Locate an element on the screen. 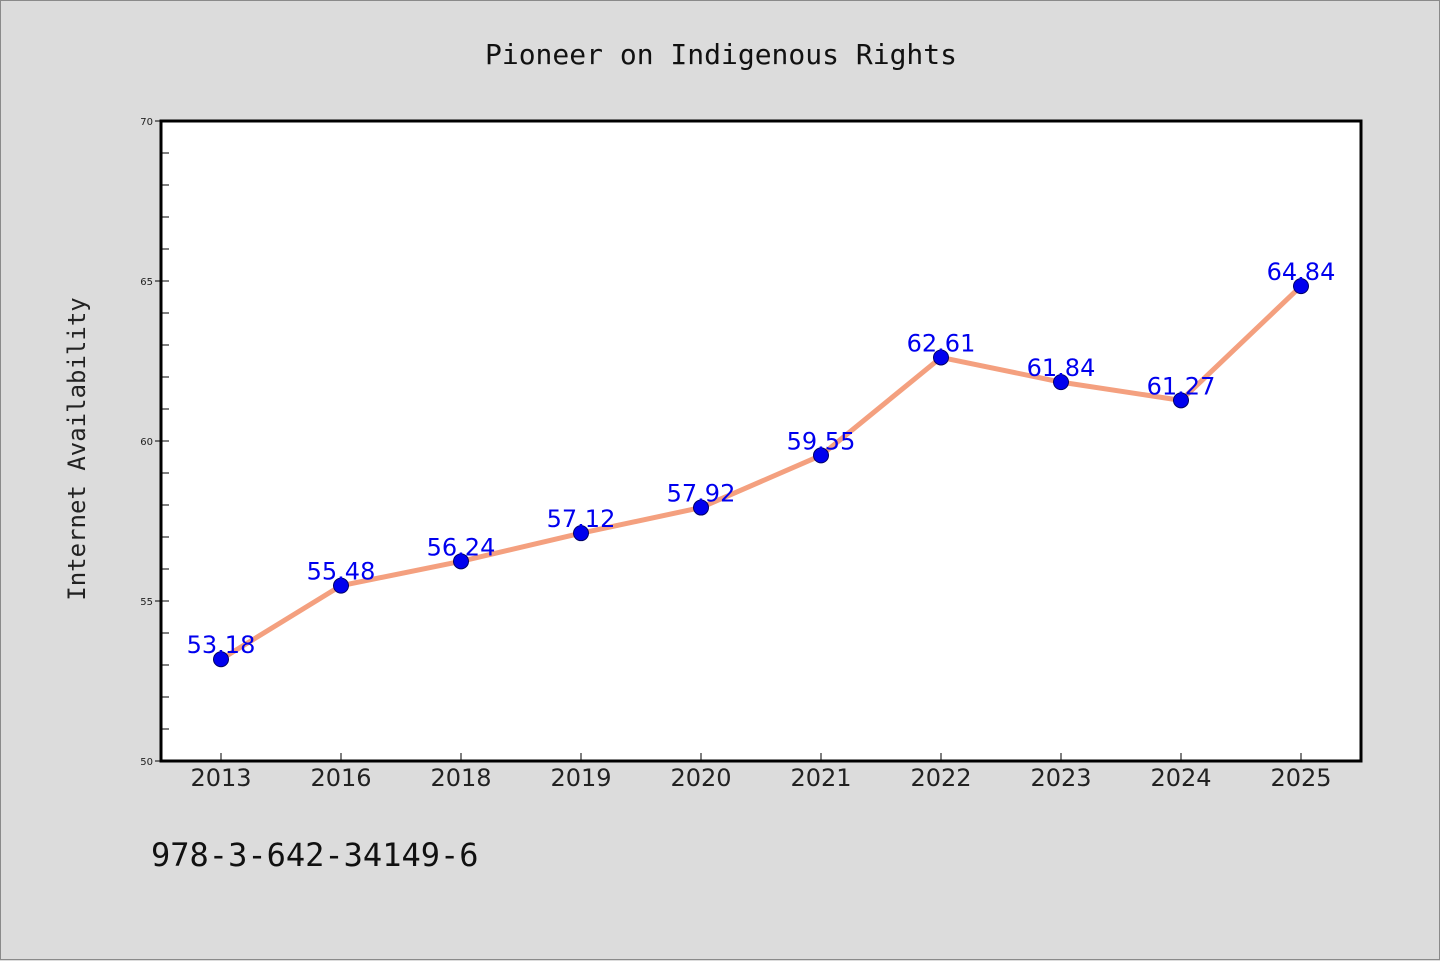 Image resolution: width=1440 pixels, height=961 pixels. data-label: 56.24 is located at coordinates (461, 547).